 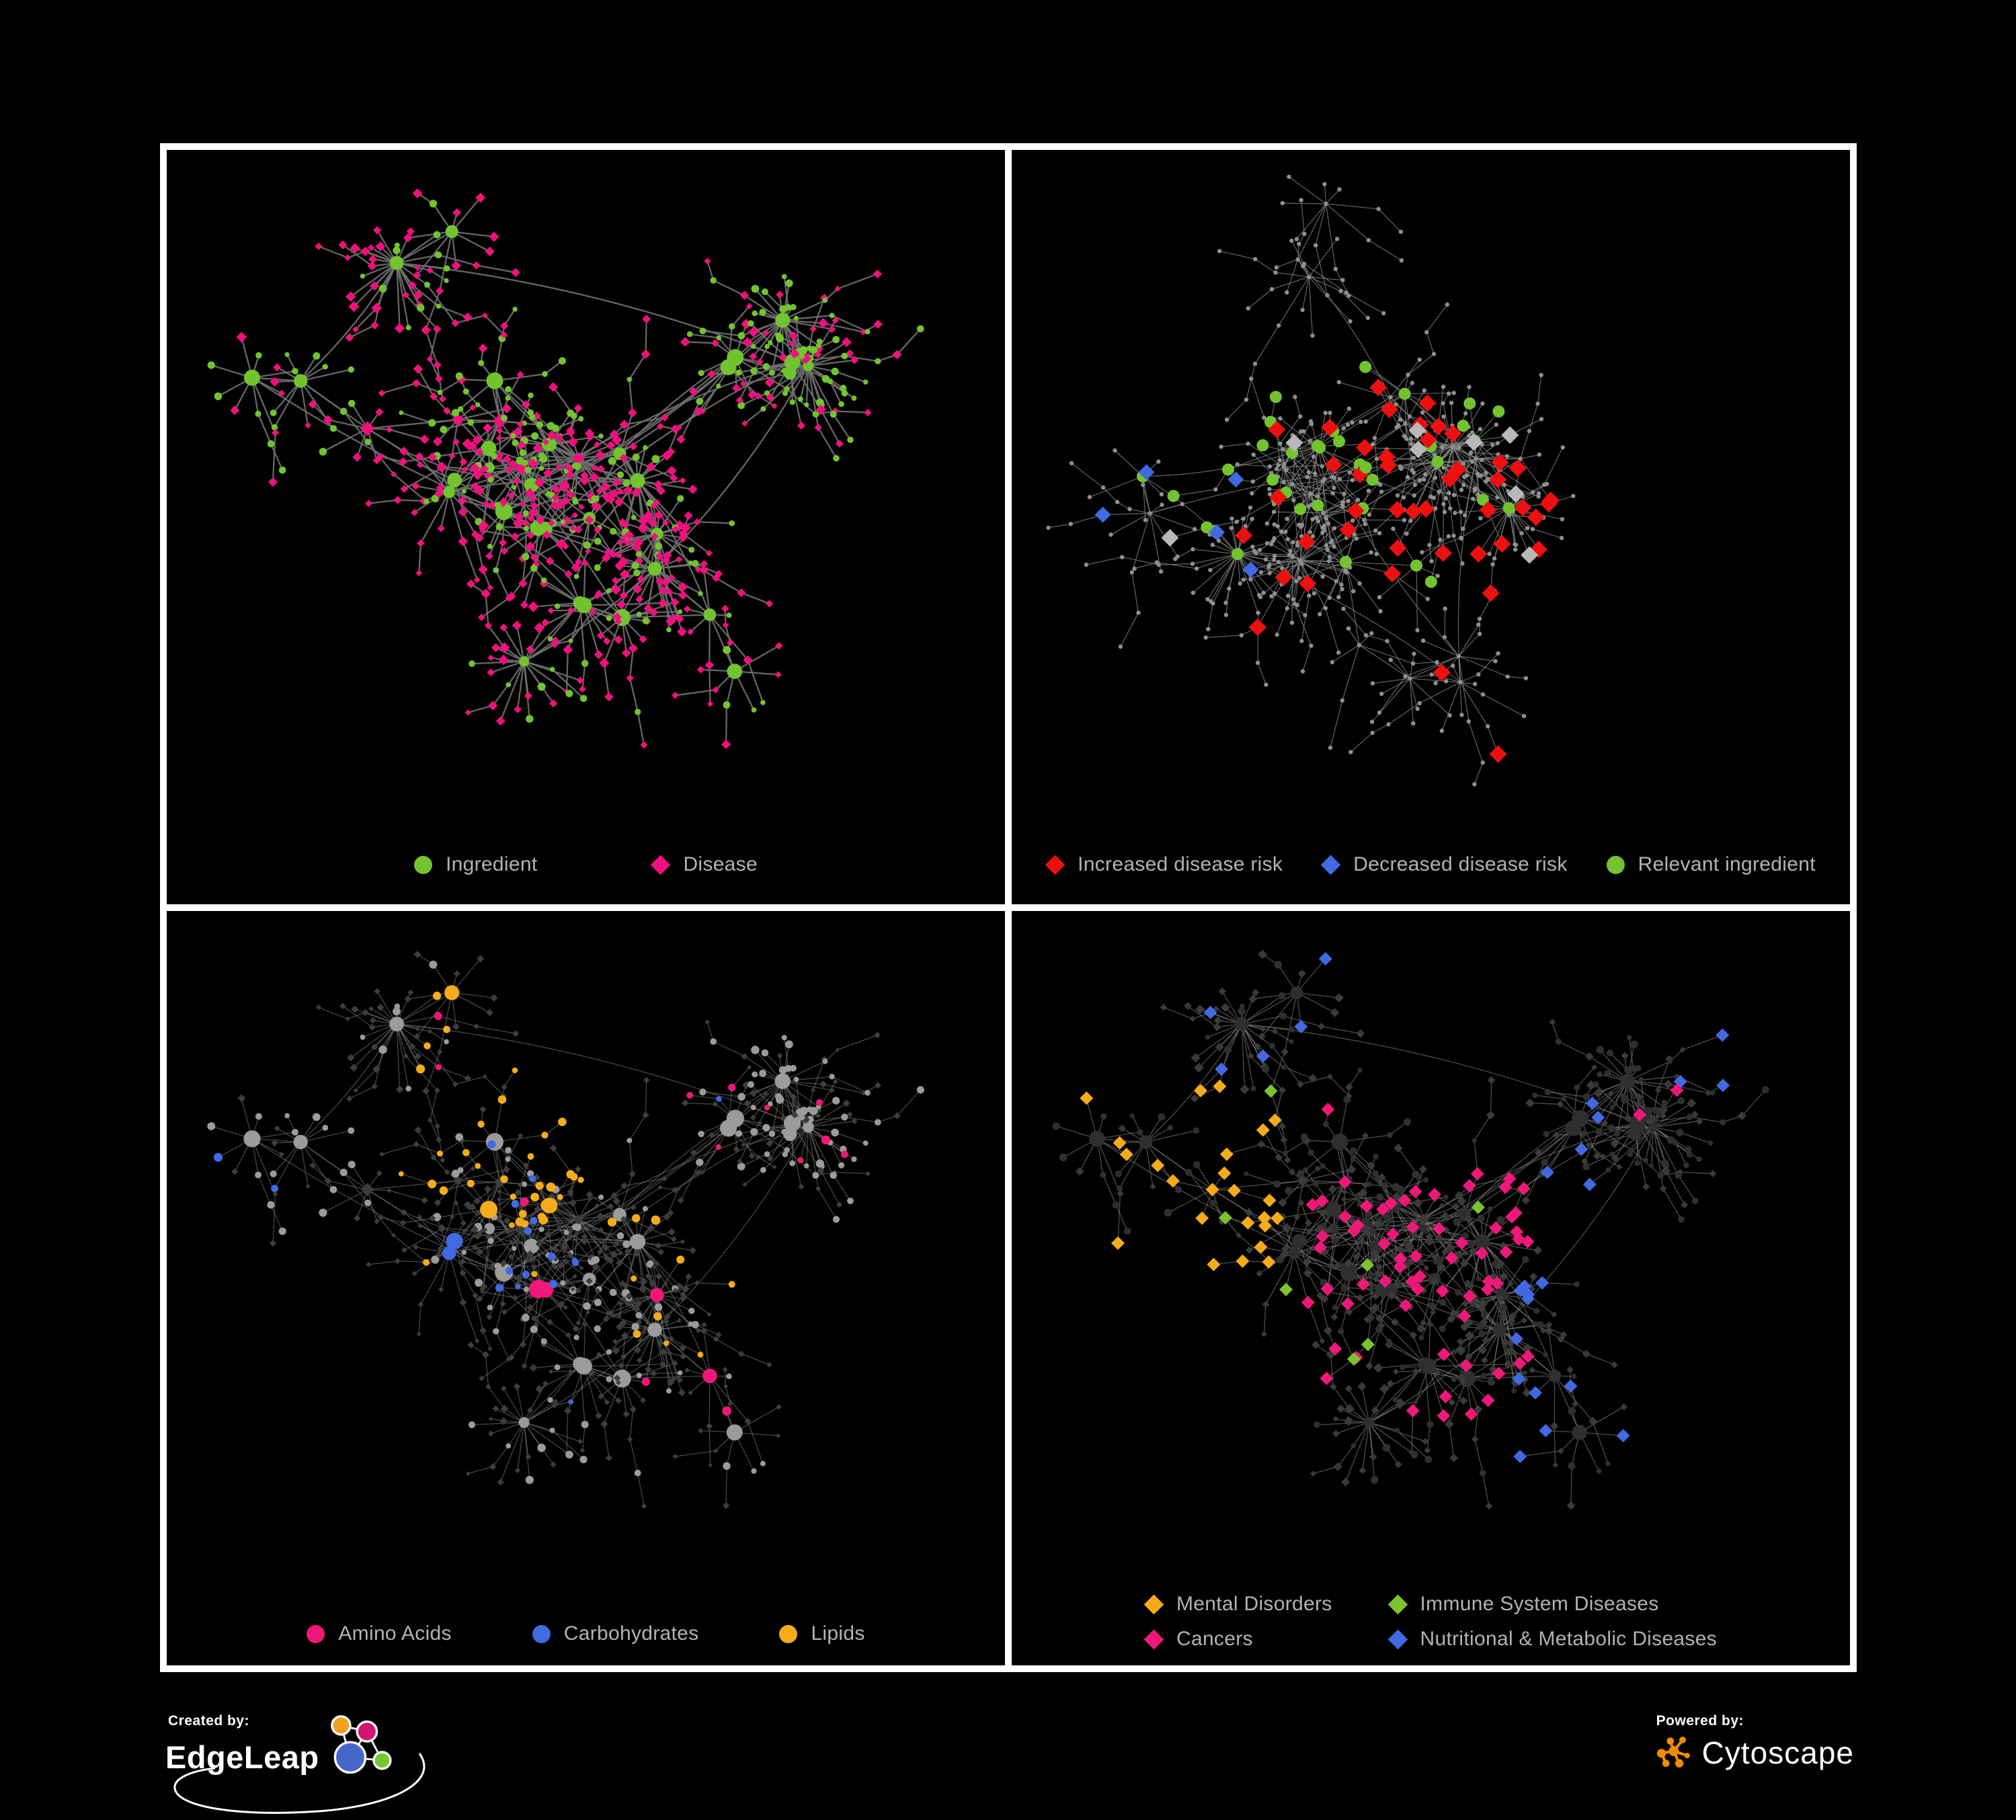 What do you see at coordinates (1460, 864) in the screenshot?
I see `legend-label: Decreased disease risk` at bounding box center [1460, 864].